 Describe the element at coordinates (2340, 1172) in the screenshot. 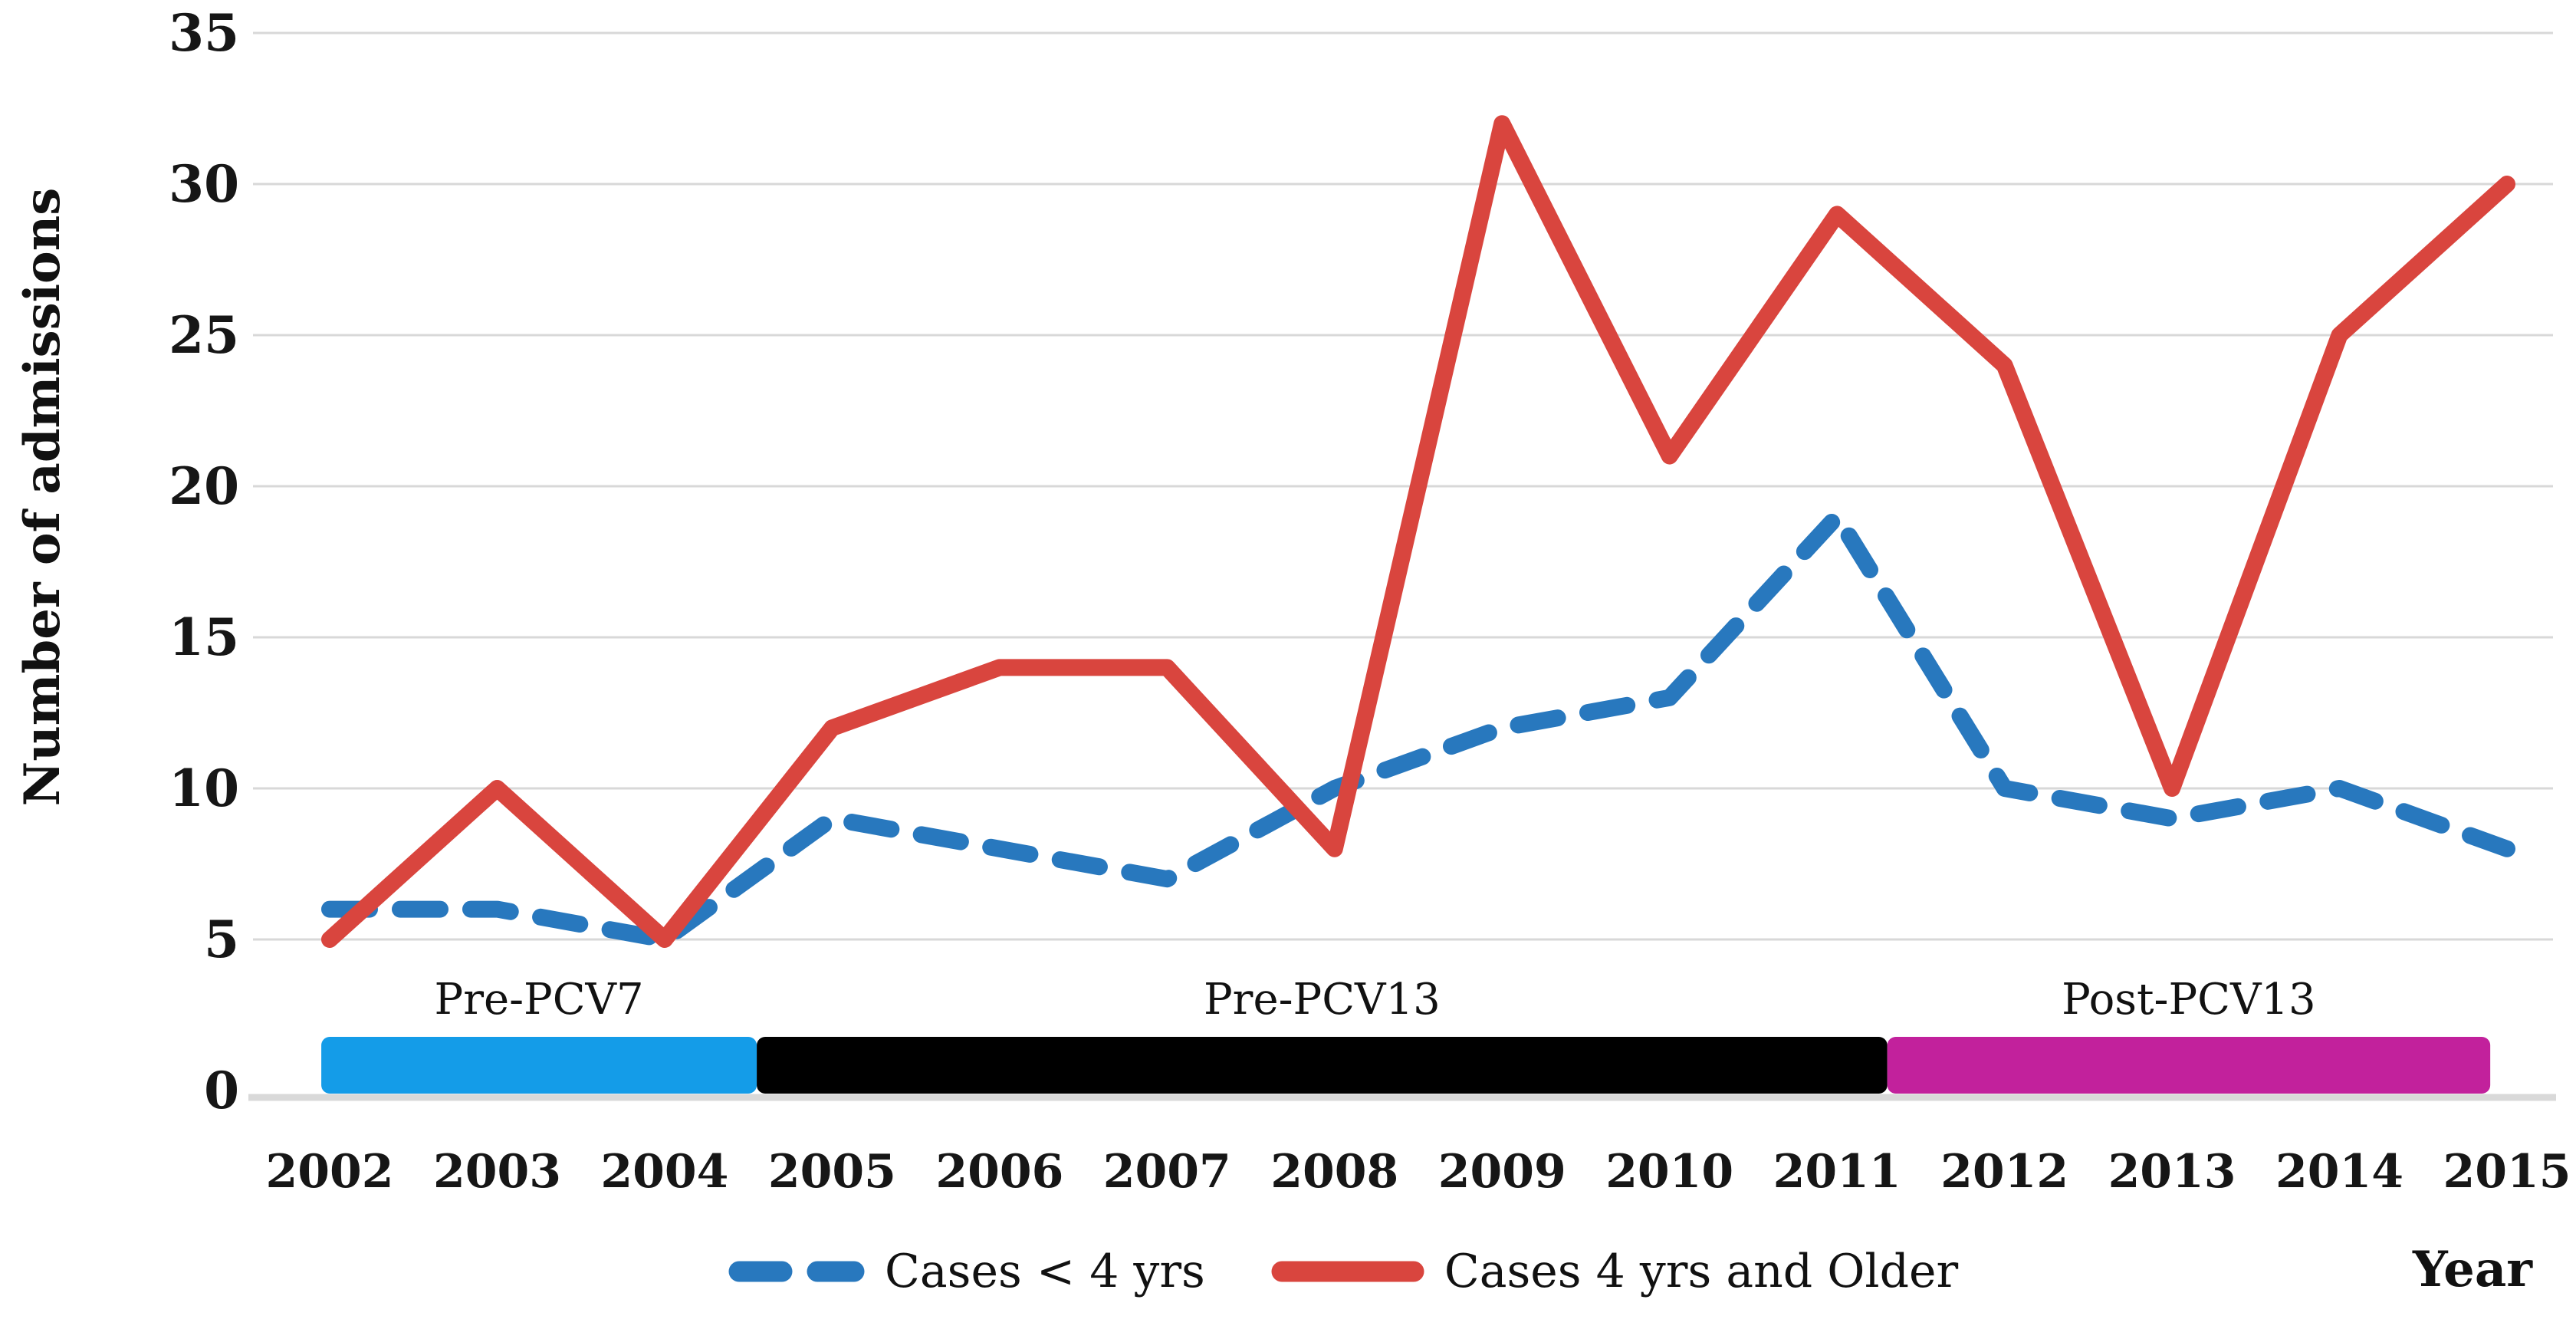

I see `x-tick-label: 2014` at that location.